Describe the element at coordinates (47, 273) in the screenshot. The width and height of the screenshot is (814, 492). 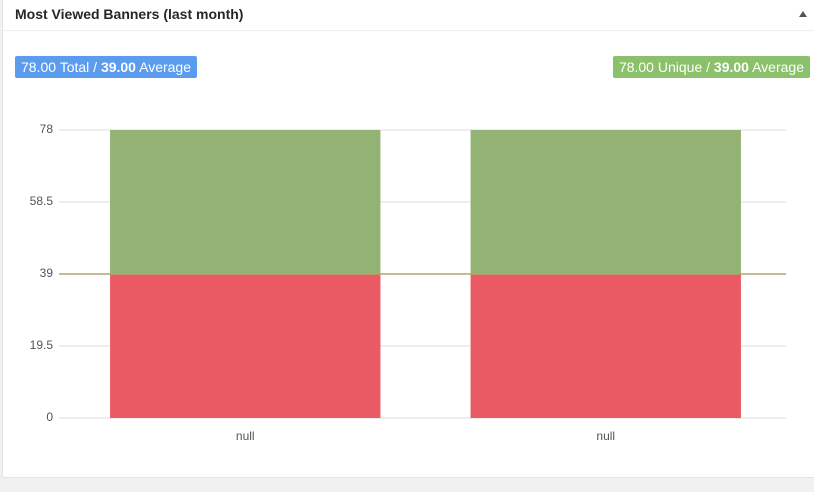
I see `y-tick-label: 39` at that location.